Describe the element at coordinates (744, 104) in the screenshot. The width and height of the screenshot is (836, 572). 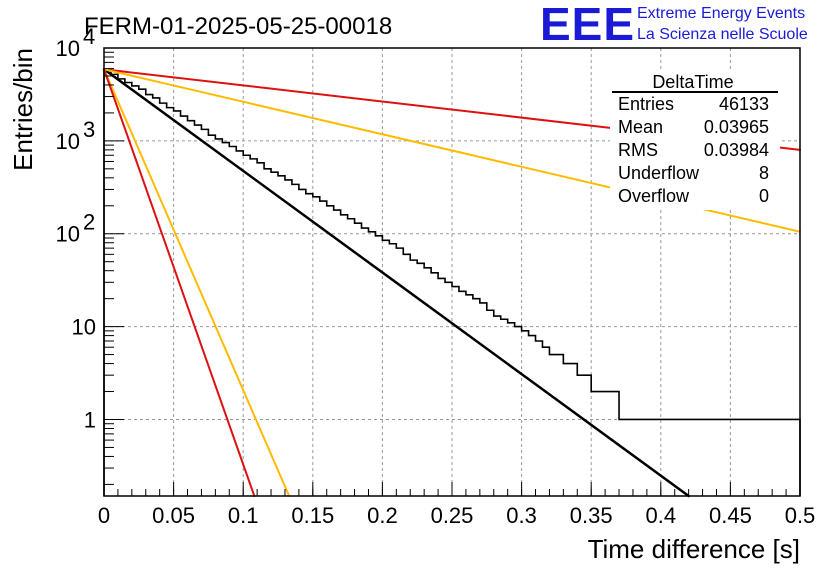
I see `stats-row-value: 46133` at that location.